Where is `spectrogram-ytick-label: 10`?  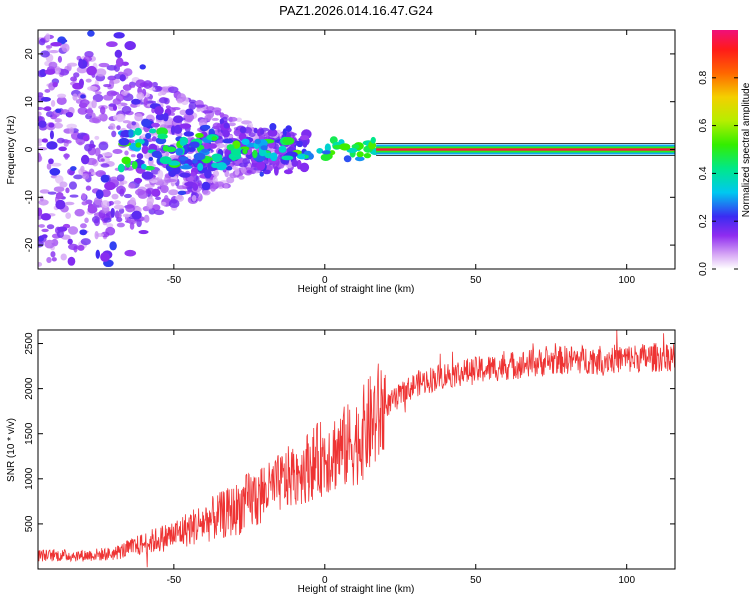 spectrogram-ytick-label: 10 is located at coordinates (29, 102).